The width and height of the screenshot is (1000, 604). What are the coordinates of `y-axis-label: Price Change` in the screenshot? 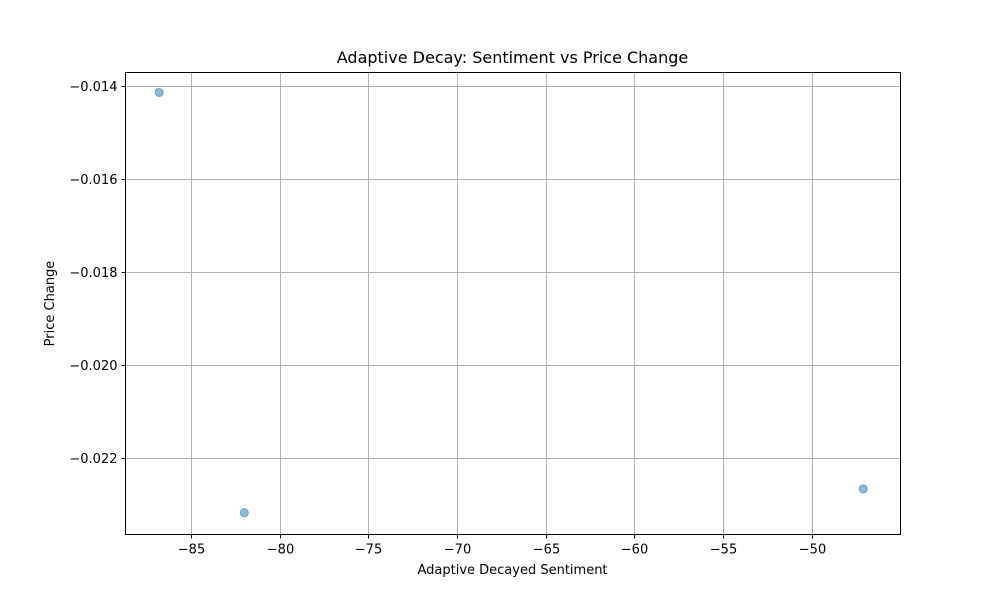 It's located at (50, 304).